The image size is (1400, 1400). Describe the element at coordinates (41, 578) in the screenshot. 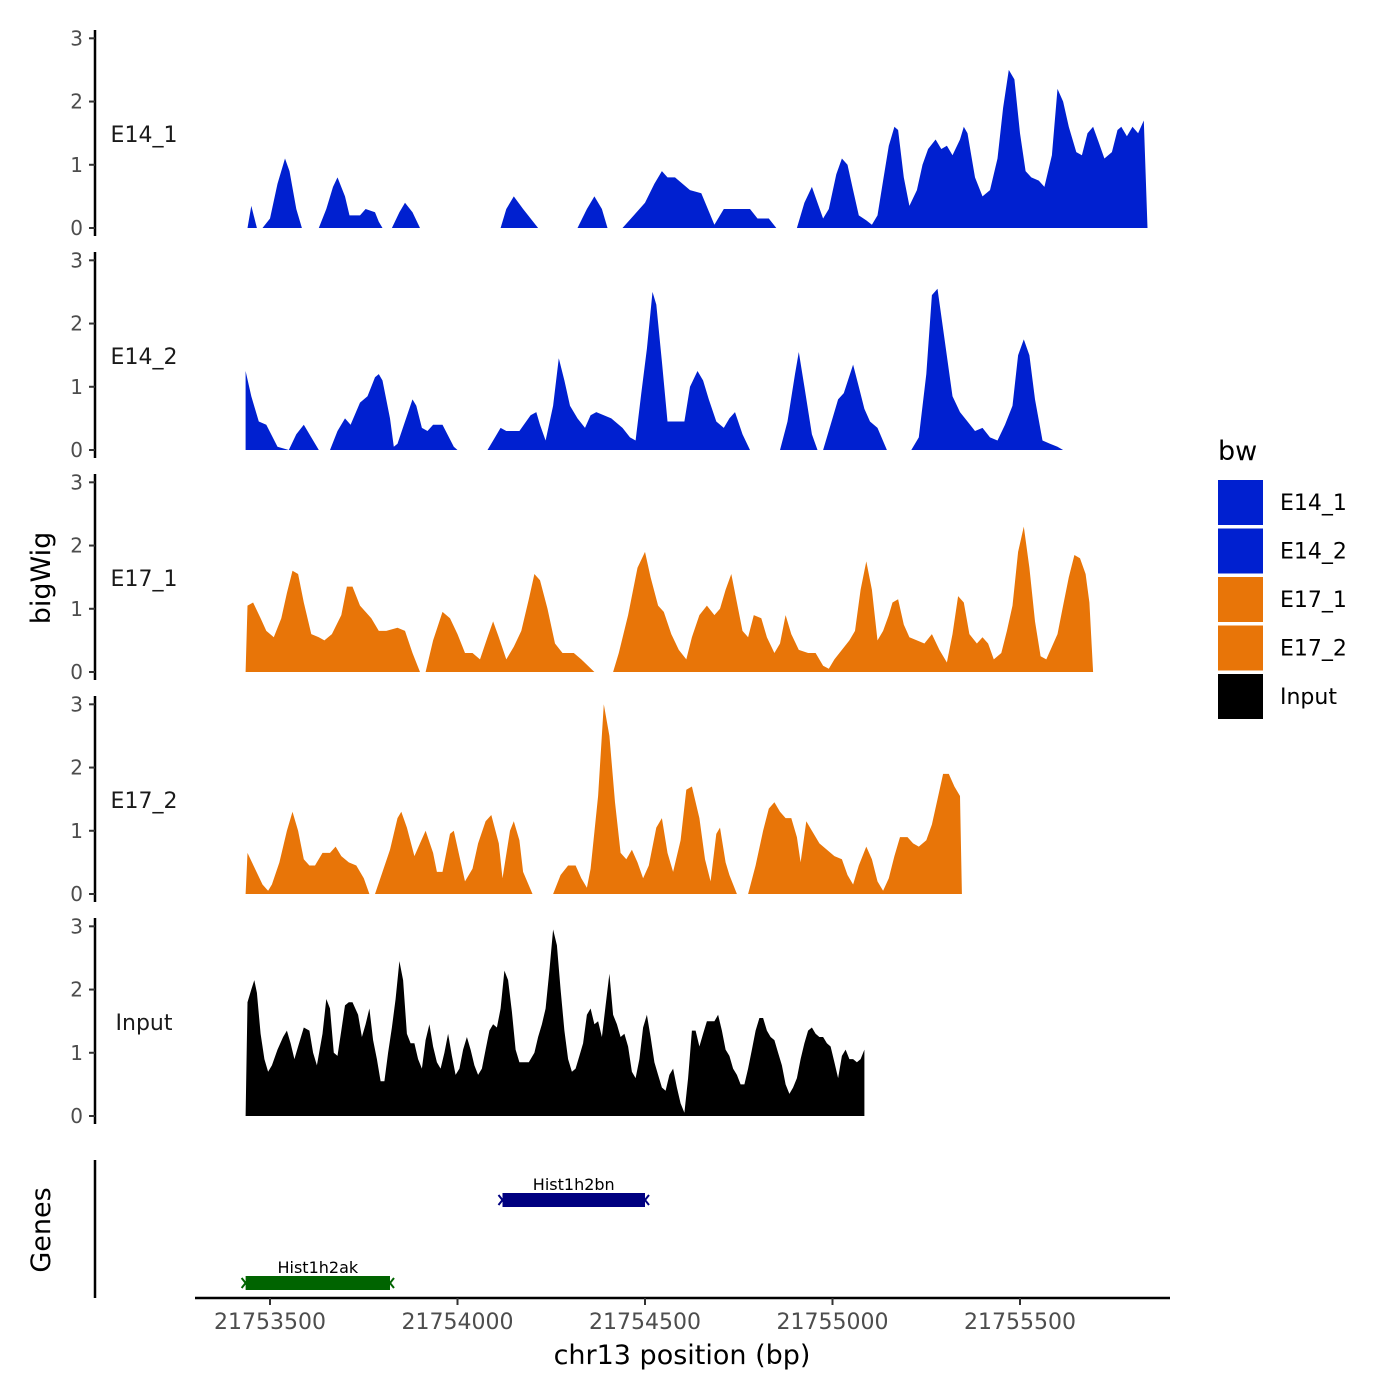

I see `y-axis-title: bigWig` at that location.